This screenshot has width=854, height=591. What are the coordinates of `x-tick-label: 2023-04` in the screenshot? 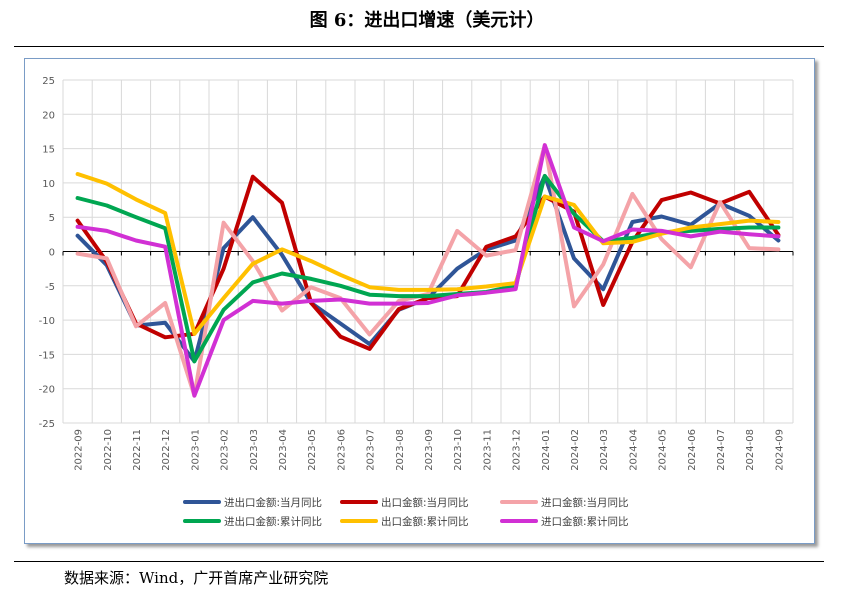 It's located at (283, 450).